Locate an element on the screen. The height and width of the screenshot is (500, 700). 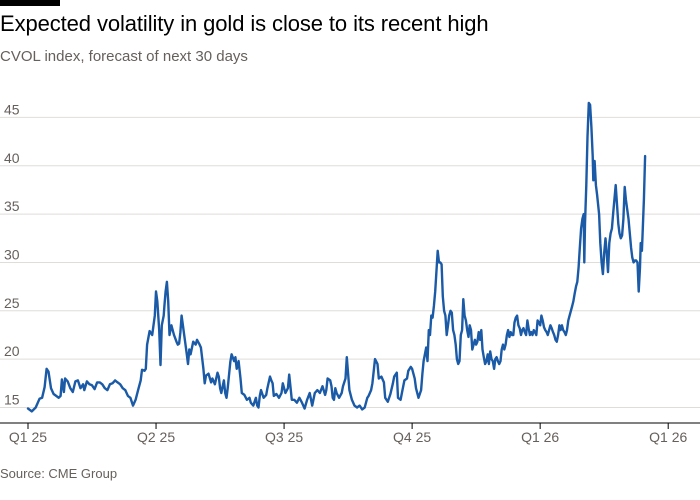
y-tick-label: 25 is located at coordinates (12, 303).